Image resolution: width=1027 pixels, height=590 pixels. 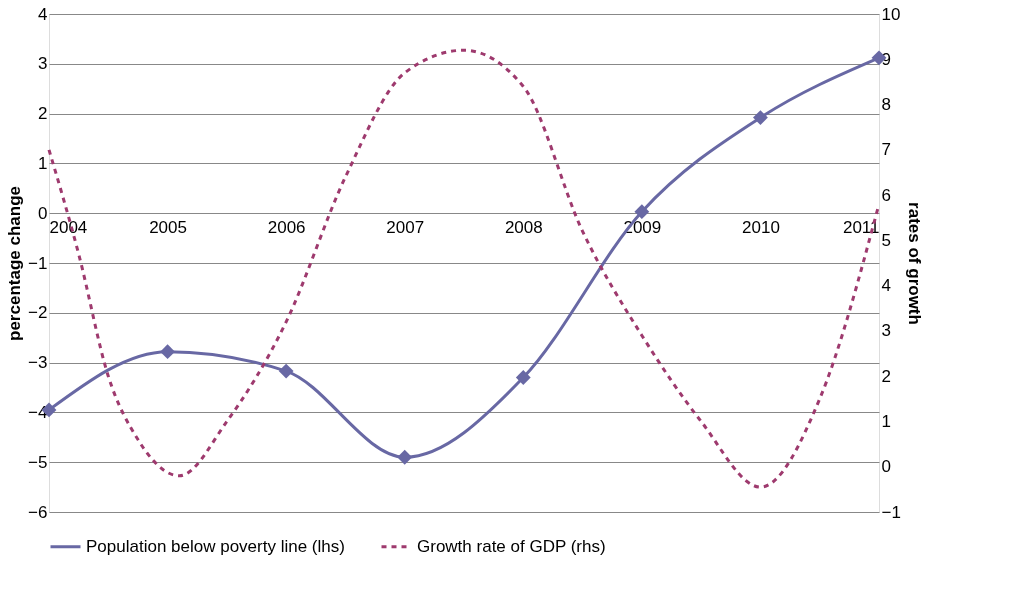 What do you see at coordinates (886, 286) in the screenshot?
I see `y2-tick-label: 4` at bounding box center [886, 286].